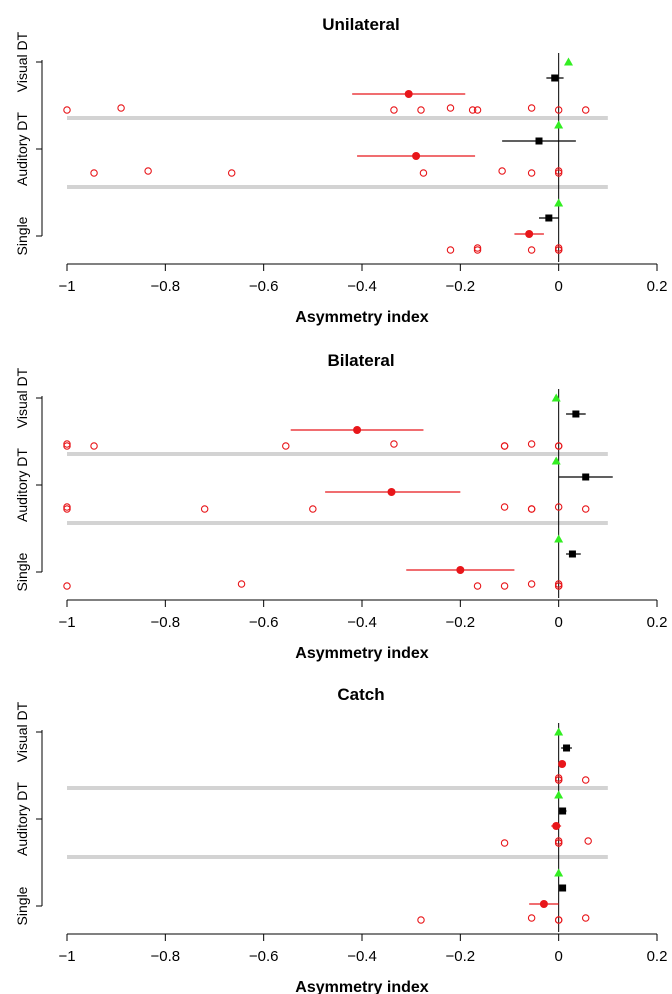 Image resolution: width=672 pixels, height=994 pixels. Describe the element at coordinates (360, 360) in the screenshot. I see `chart-title: Bilateral` at that location.